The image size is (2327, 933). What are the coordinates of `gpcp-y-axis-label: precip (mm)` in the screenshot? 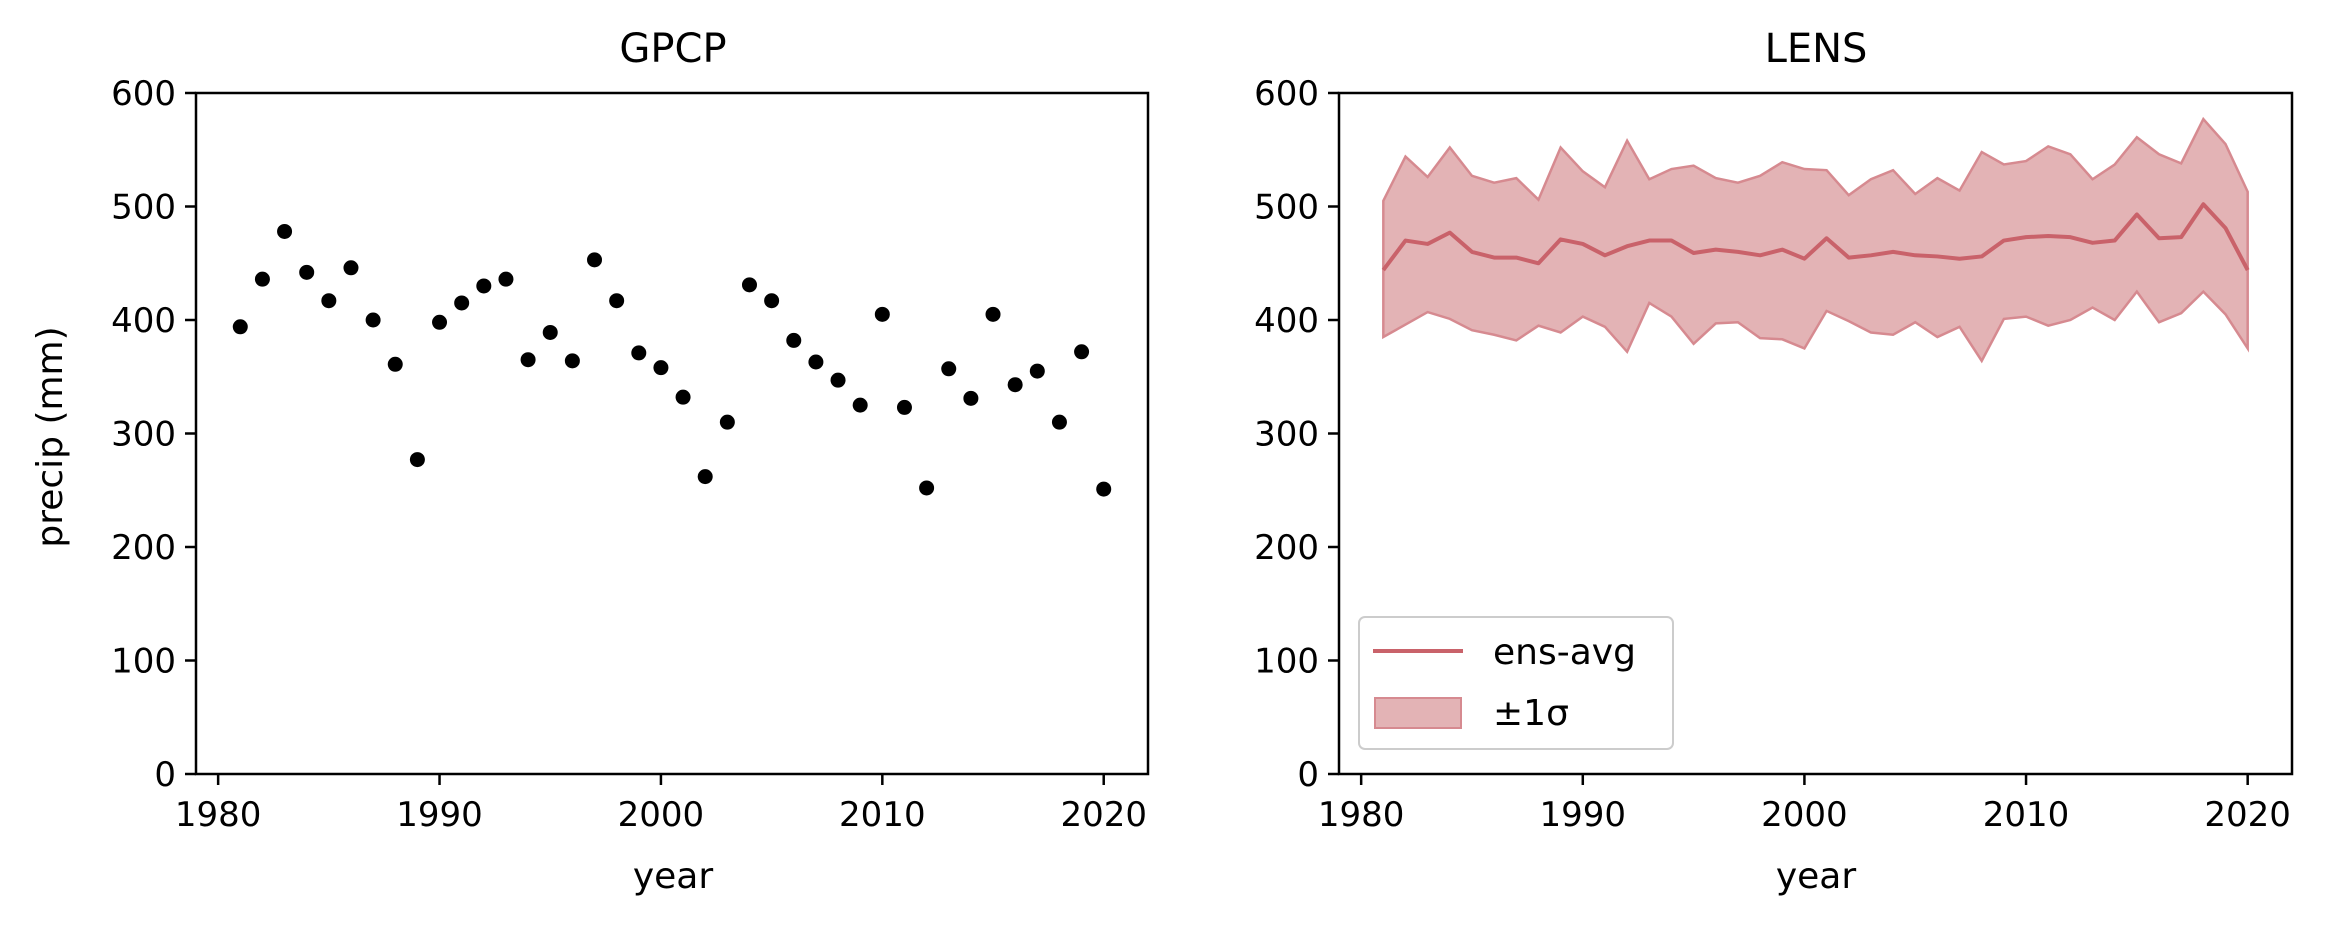 It's located at (50, 436).